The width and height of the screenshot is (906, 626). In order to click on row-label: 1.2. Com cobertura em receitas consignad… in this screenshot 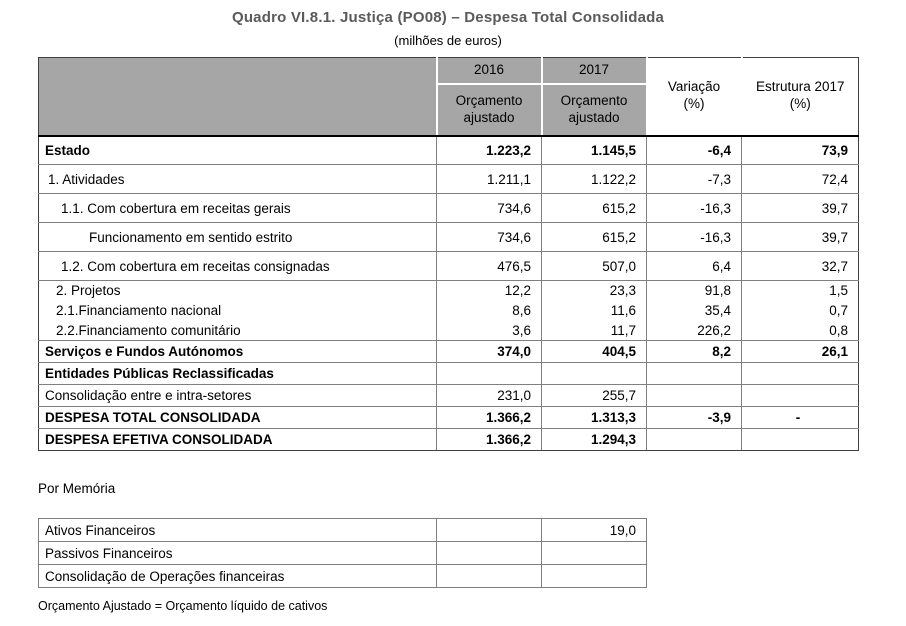, I will do `click(237, 266)`.